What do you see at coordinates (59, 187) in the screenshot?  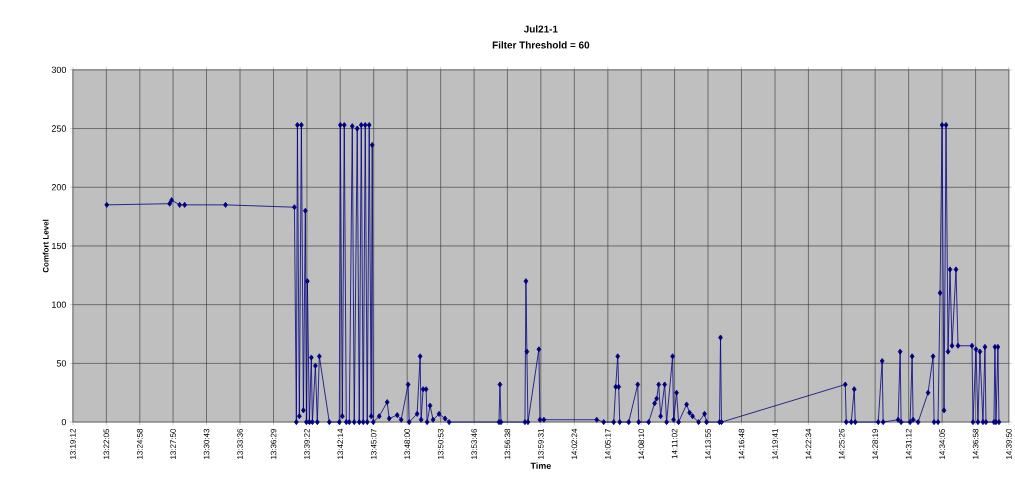 I see `y-tick-label: 200` at bounding box center [59, 187].